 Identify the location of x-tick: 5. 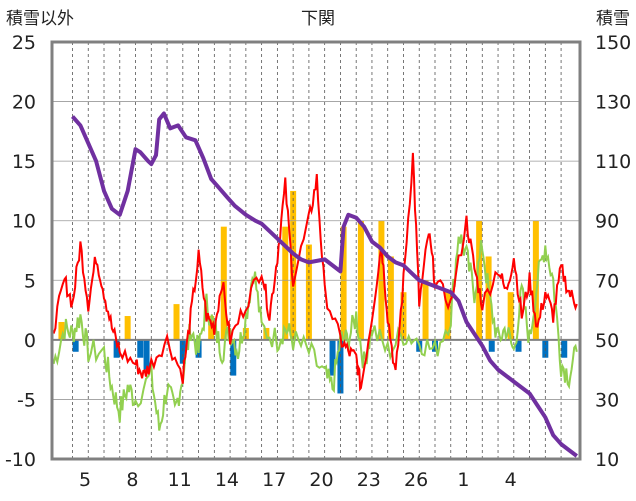
(85, 480).